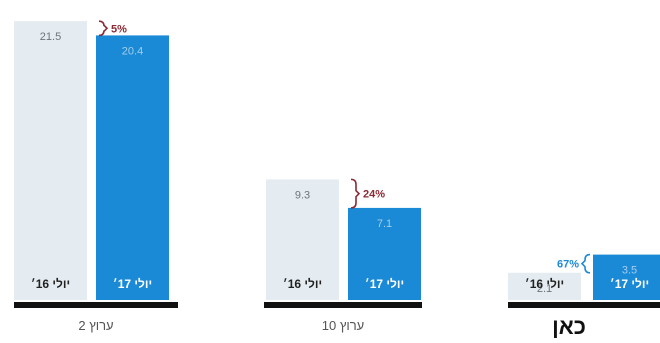 The image size is (660, 343). Describe the element at coordinates (374, 195) in the screenshot. I see `change-percentage: 24%` at that location.